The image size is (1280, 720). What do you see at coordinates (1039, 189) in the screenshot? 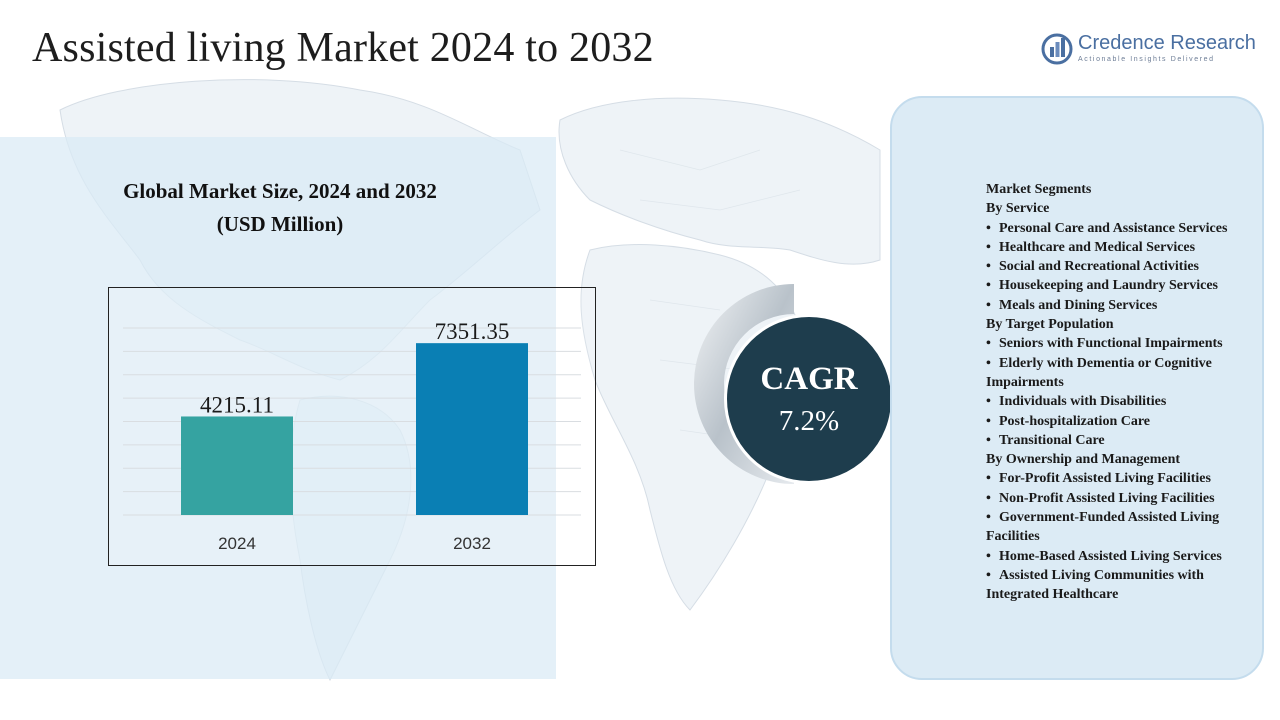
I see `segments-heading: Market Segments` at bounding box center [1039, 189].